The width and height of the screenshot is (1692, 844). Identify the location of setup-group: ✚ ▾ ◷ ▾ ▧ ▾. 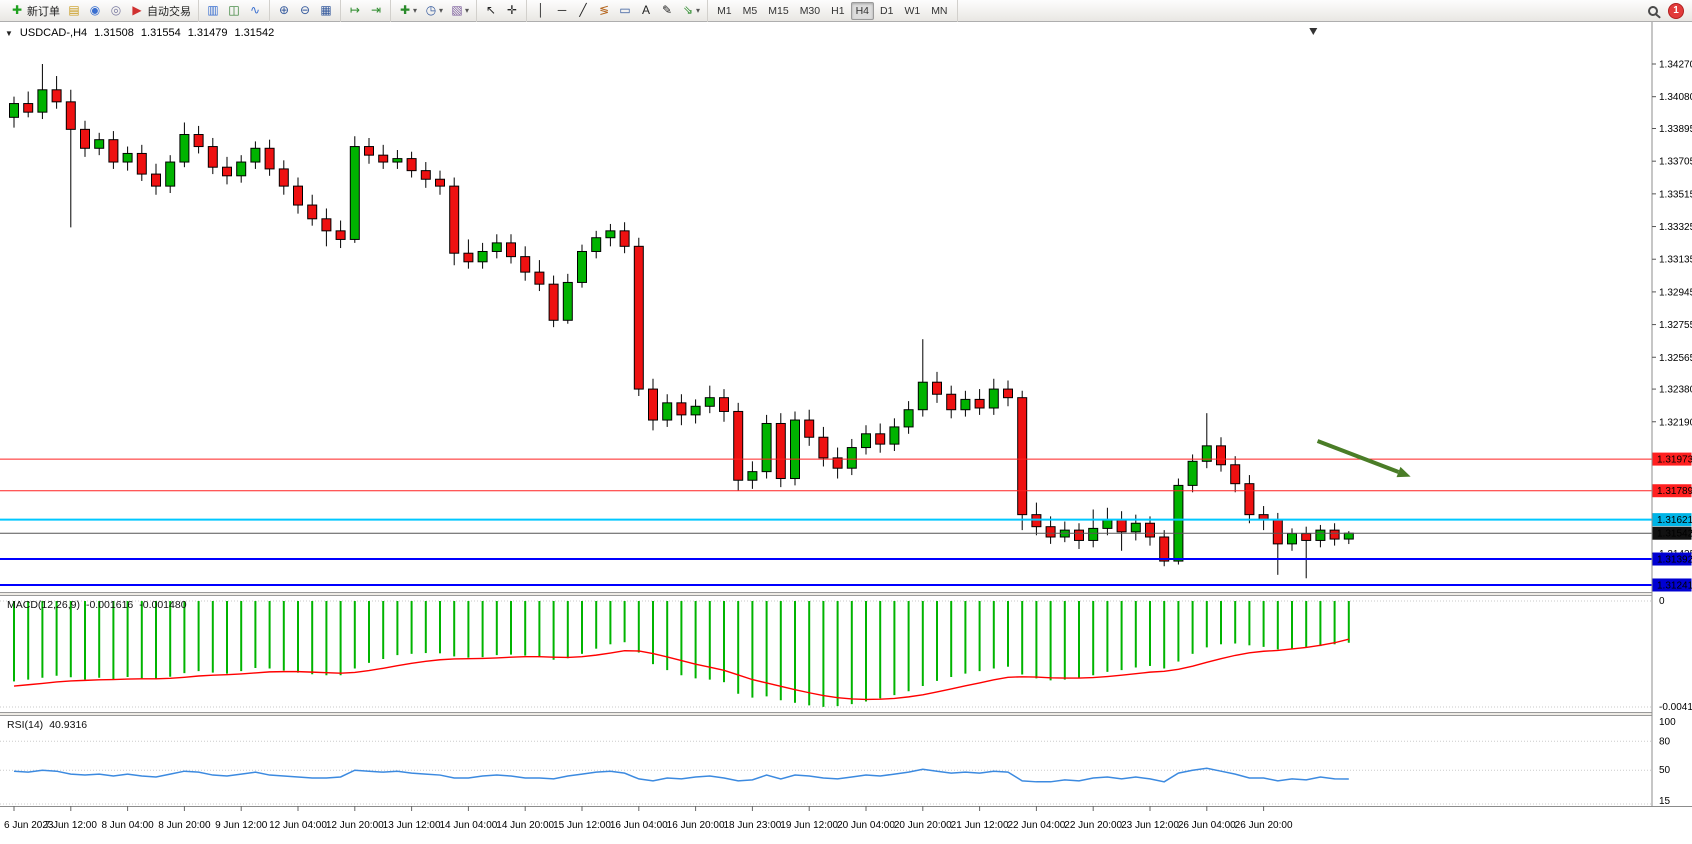
(434, 11).